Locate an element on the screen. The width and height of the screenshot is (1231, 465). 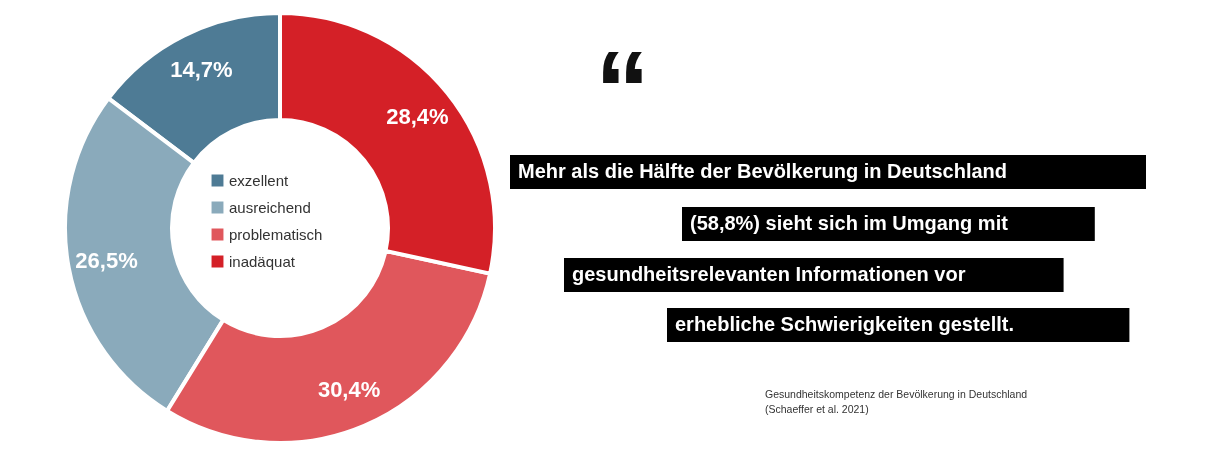
text: gesundheitsrelevanten Informationen vor is located at coordinates (769, 274).